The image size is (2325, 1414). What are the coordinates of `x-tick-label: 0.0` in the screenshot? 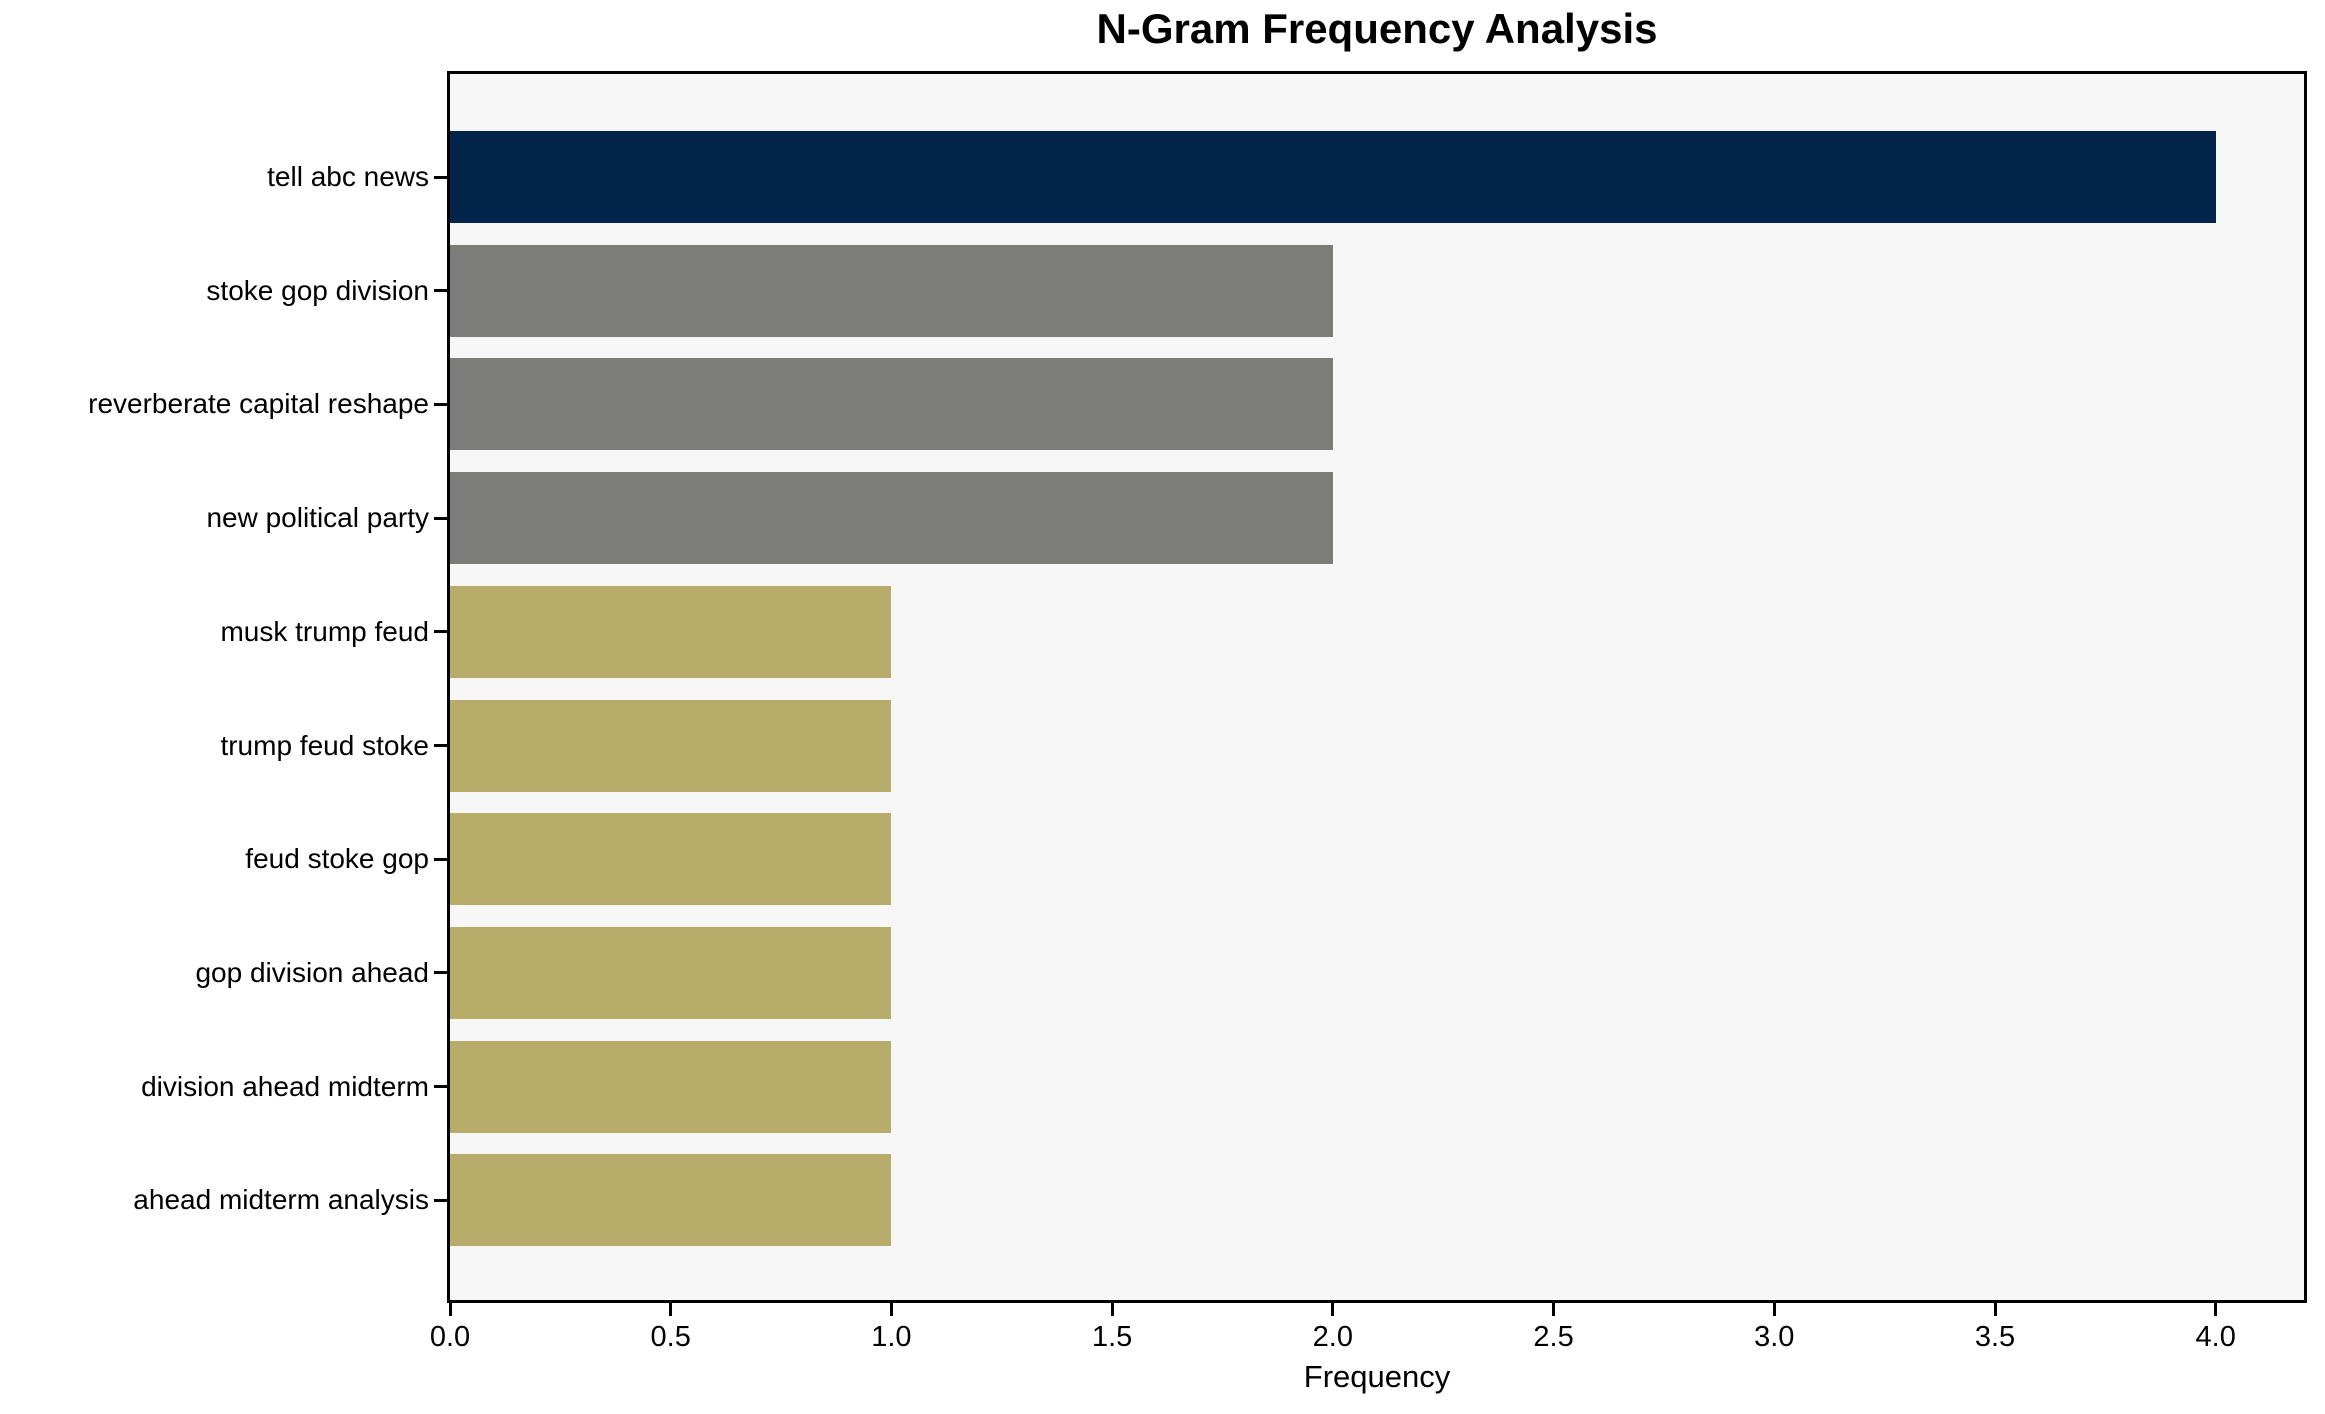 It's located at (450, 1337).